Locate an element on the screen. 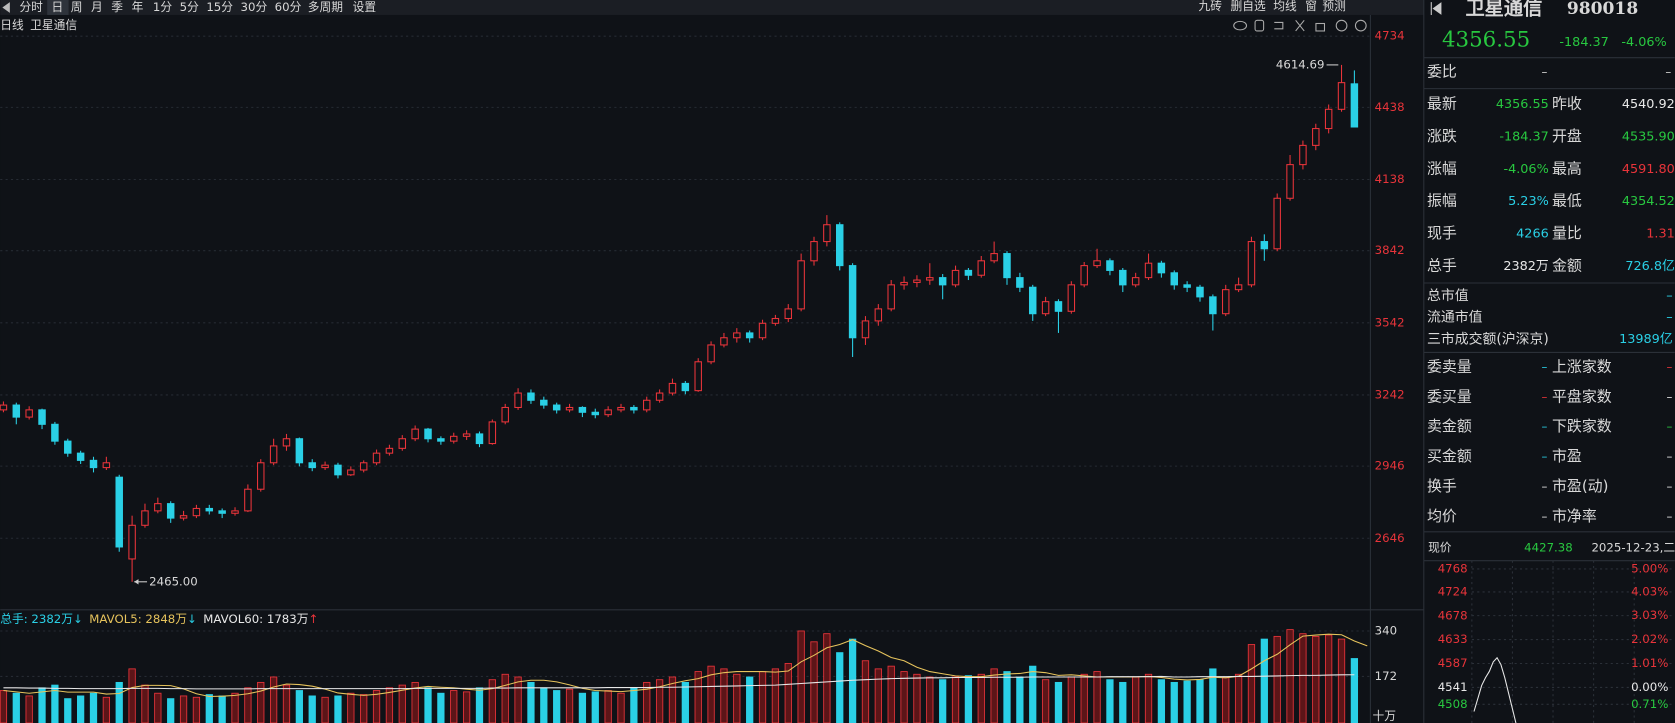 The height and width of the screenshot is (723, 1675). field-label: 现手 is located at coordinates (1442, 233).